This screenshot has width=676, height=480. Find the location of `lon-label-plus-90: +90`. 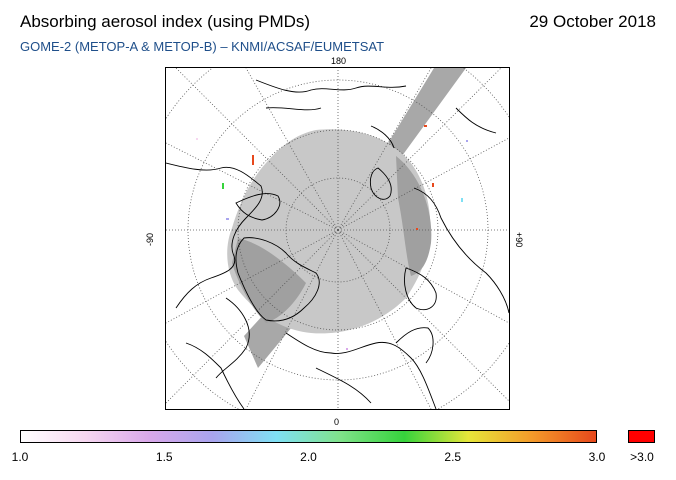

lon-label-plus-90: +90 is located at coordinates (519, 240).